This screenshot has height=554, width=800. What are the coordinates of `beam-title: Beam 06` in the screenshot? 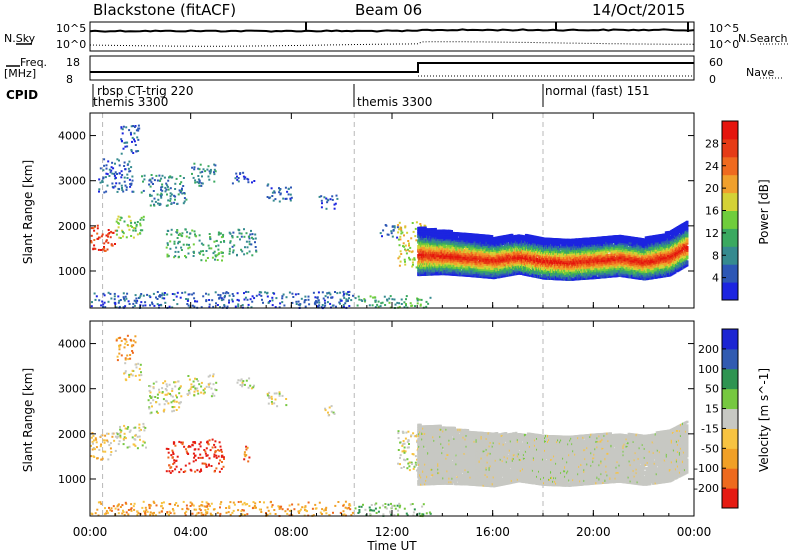 It's located at (389, 10).